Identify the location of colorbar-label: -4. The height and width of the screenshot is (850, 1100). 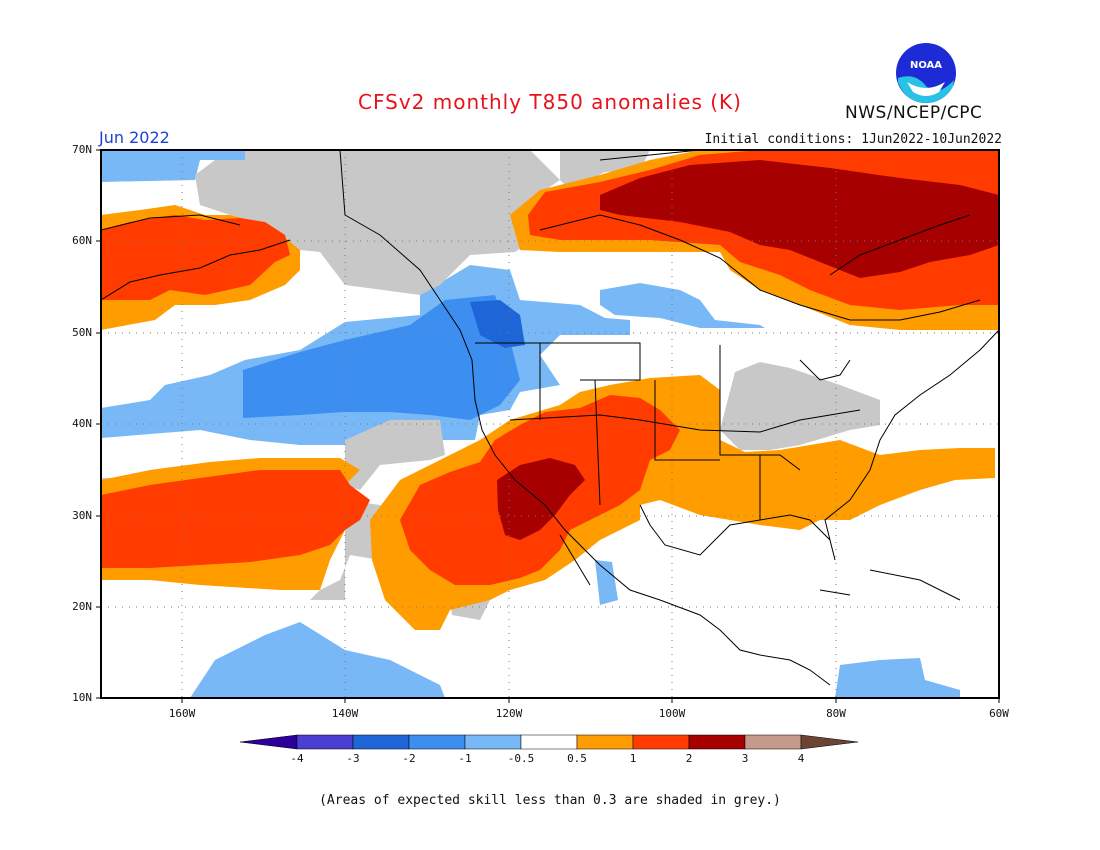
(297, 758).